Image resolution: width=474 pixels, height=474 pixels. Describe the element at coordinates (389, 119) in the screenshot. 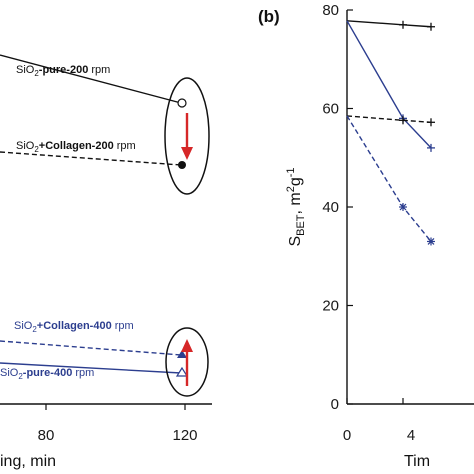

I see `panel-b-series-2-line` at that location.